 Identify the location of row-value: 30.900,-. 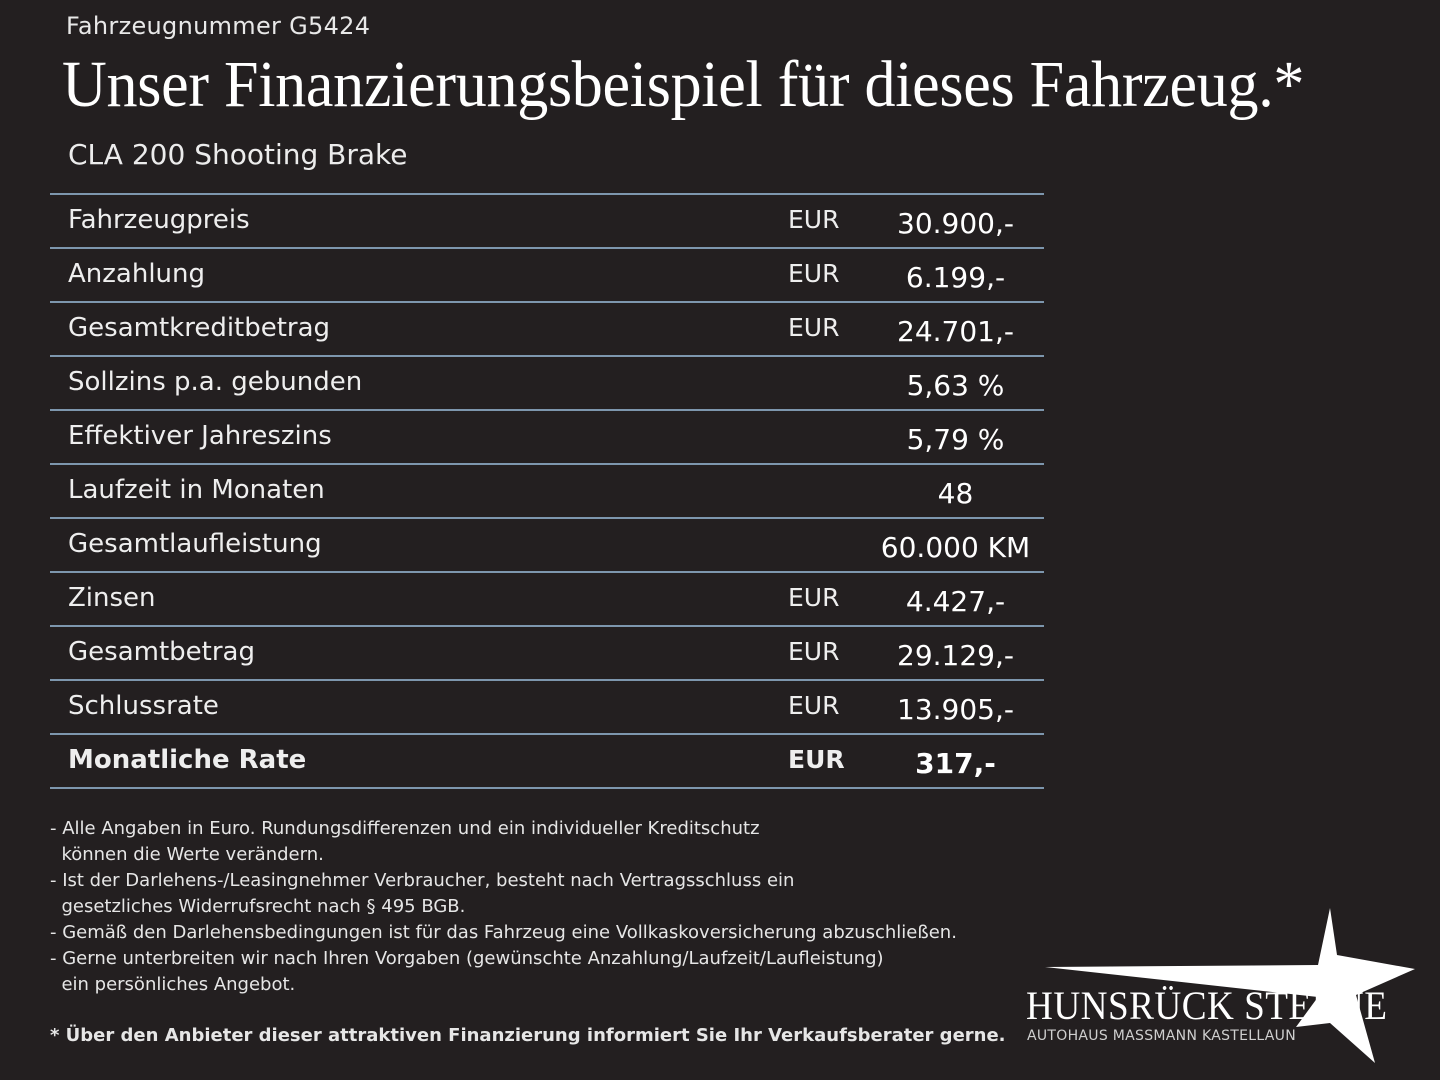
(955, 223).